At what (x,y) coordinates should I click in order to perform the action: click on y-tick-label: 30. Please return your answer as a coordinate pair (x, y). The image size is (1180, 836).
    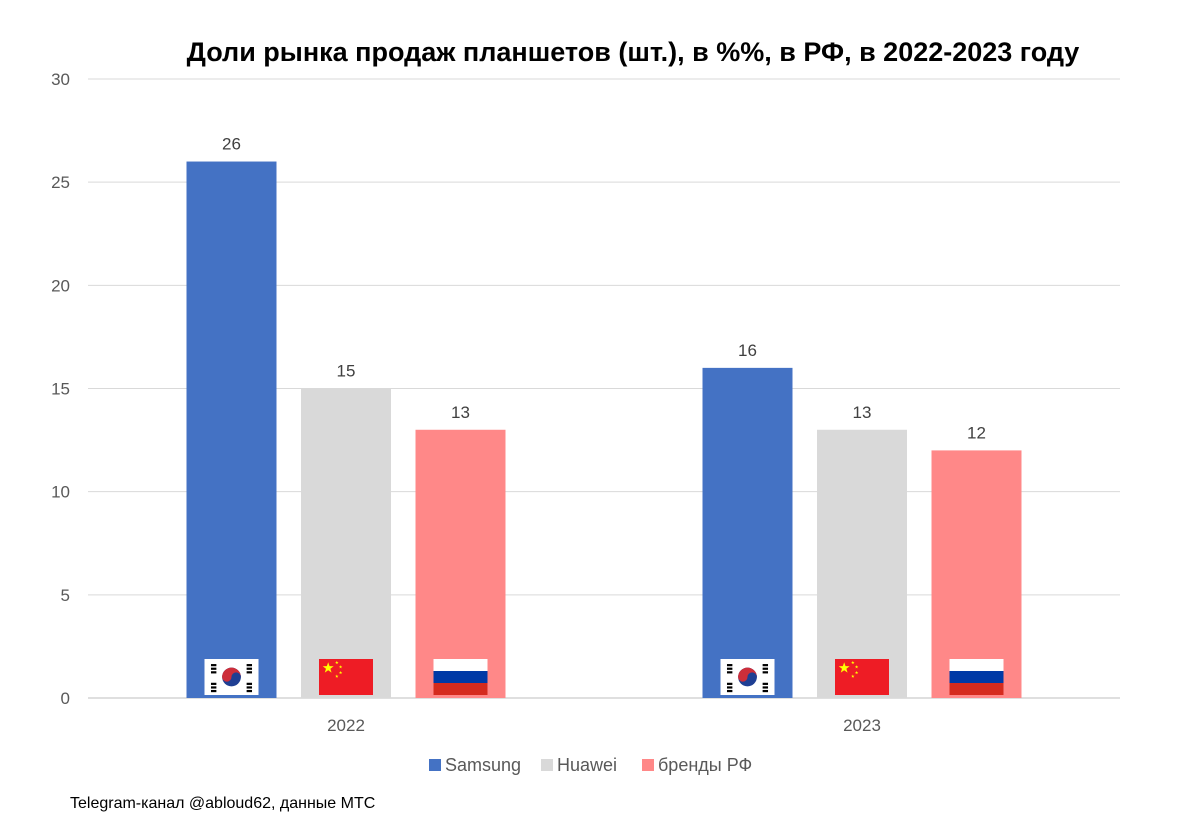
    Looking at the image, I should click on (60, 79).